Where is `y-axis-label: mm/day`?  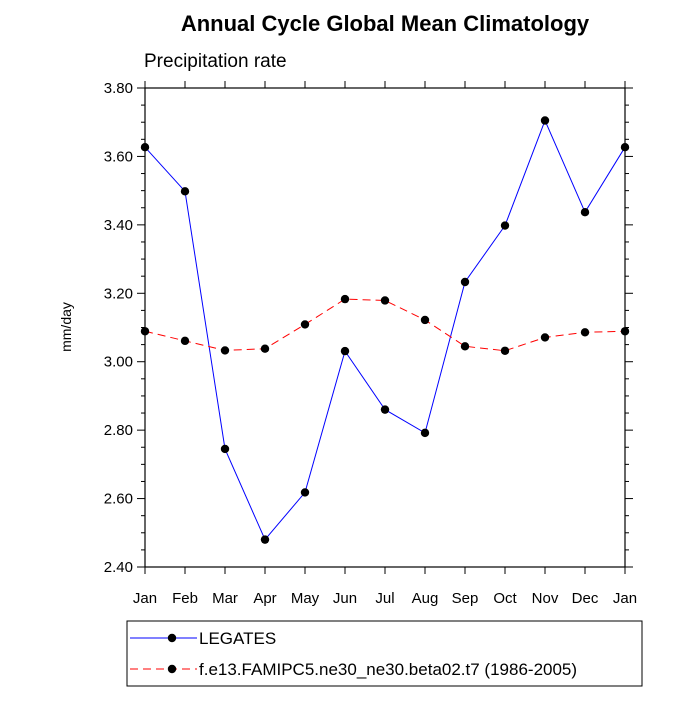
y-axis-label: mm/day is located at coordinates (66, 327).